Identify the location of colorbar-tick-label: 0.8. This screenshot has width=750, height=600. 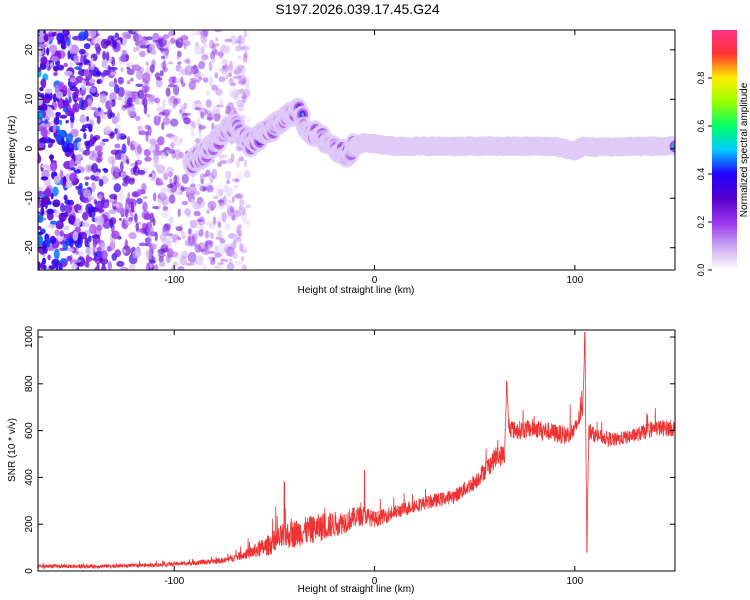
(701, 78).